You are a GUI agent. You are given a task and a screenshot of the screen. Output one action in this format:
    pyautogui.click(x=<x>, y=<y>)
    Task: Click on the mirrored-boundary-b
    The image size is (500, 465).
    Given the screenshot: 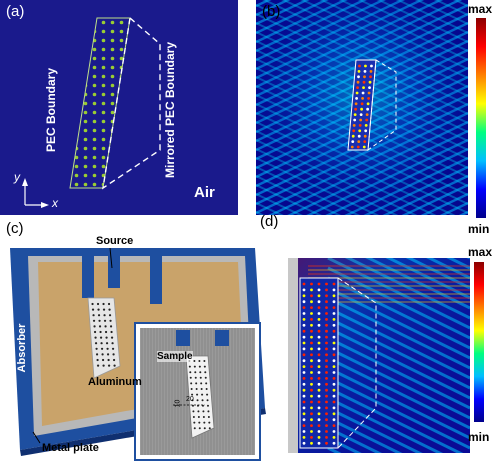 What is the action you would take?
    pyautogui.click(x=382, y=105)
    